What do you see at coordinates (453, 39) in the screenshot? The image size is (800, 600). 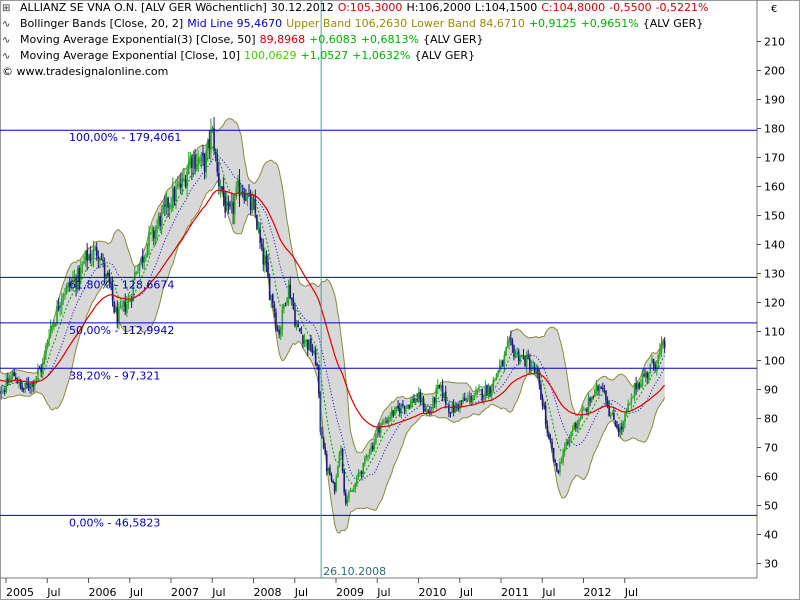 I see `ema50-tag: {ALV GER}` at bounding box center [453, 39].